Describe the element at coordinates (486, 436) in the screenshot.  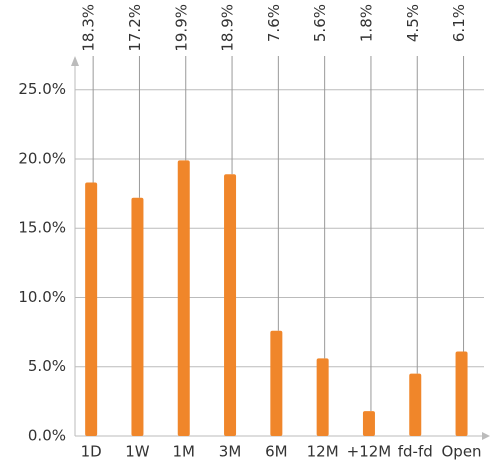
I see `x-axis-arrow` at that location.